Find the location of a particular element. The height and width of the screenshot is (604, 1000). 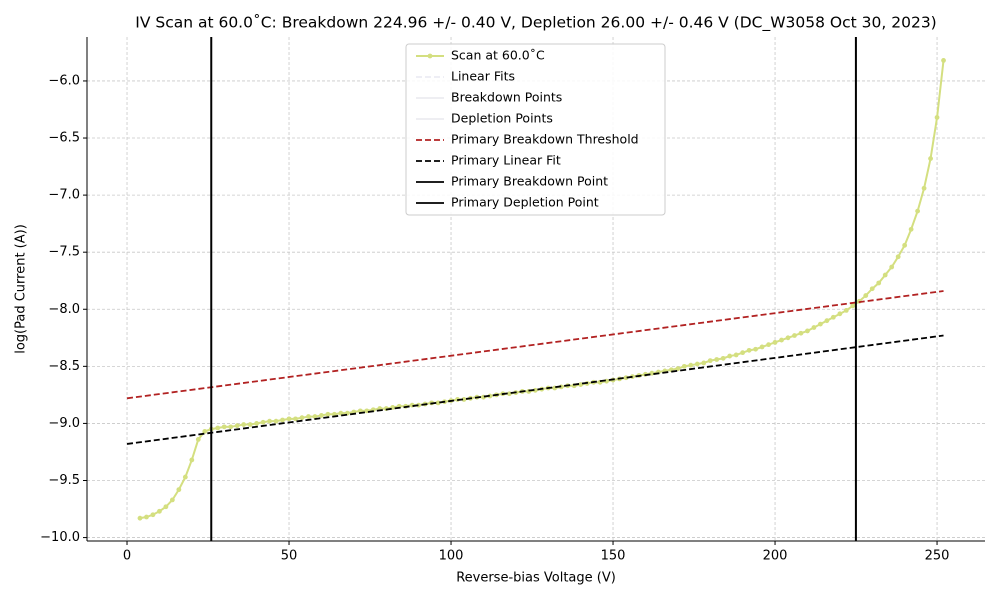

legend-label: Primary Breakdown Threshold is located at coordinates (545, 139).